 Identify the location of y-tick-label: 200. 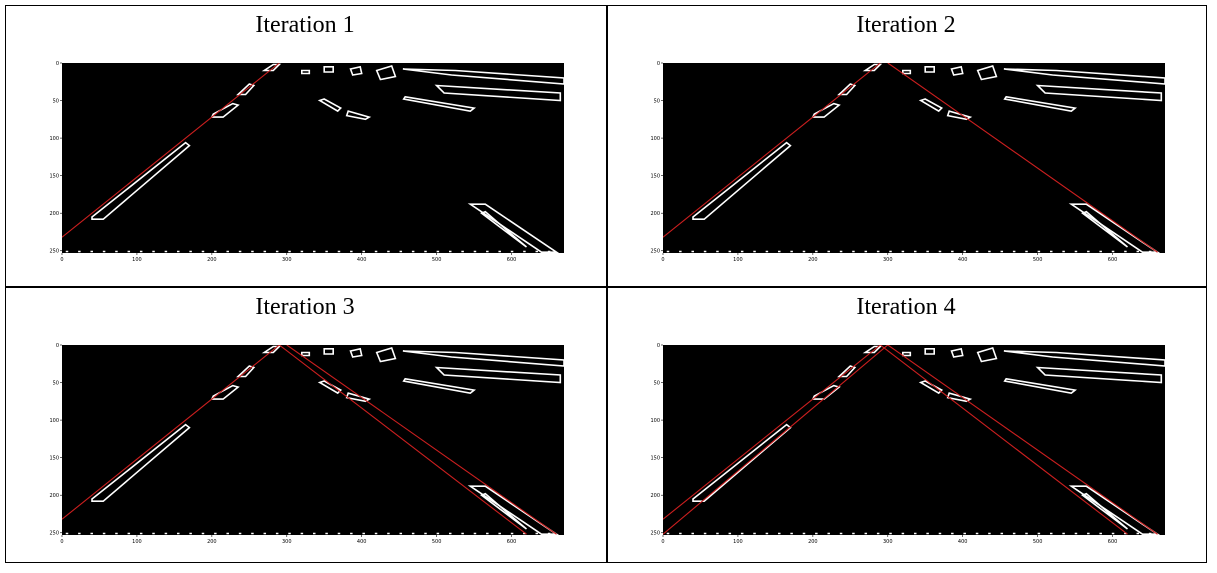
(54, 496).